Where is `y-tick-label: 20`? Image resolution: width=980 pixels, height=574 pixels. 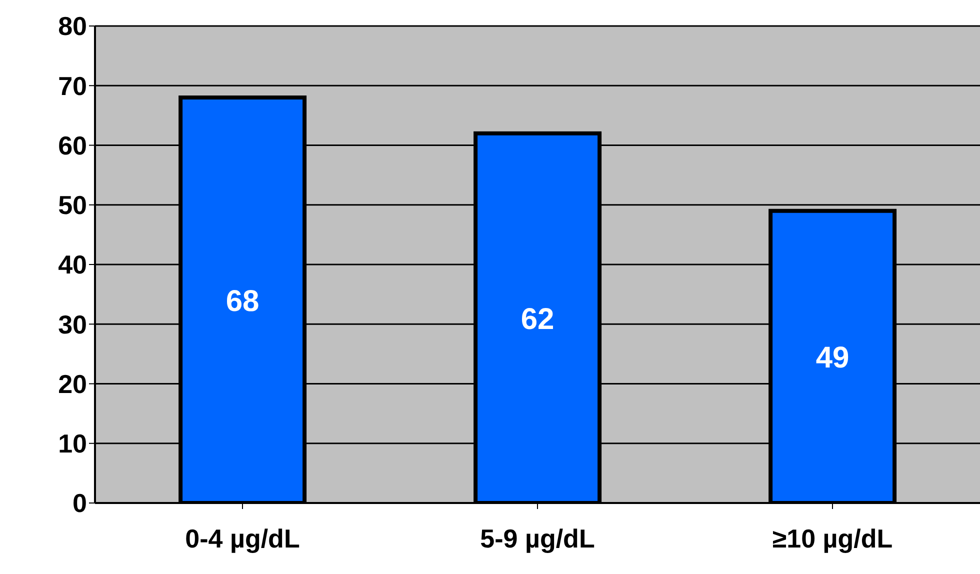 y-tick-label: 20 is located at coordinates (72, 383).